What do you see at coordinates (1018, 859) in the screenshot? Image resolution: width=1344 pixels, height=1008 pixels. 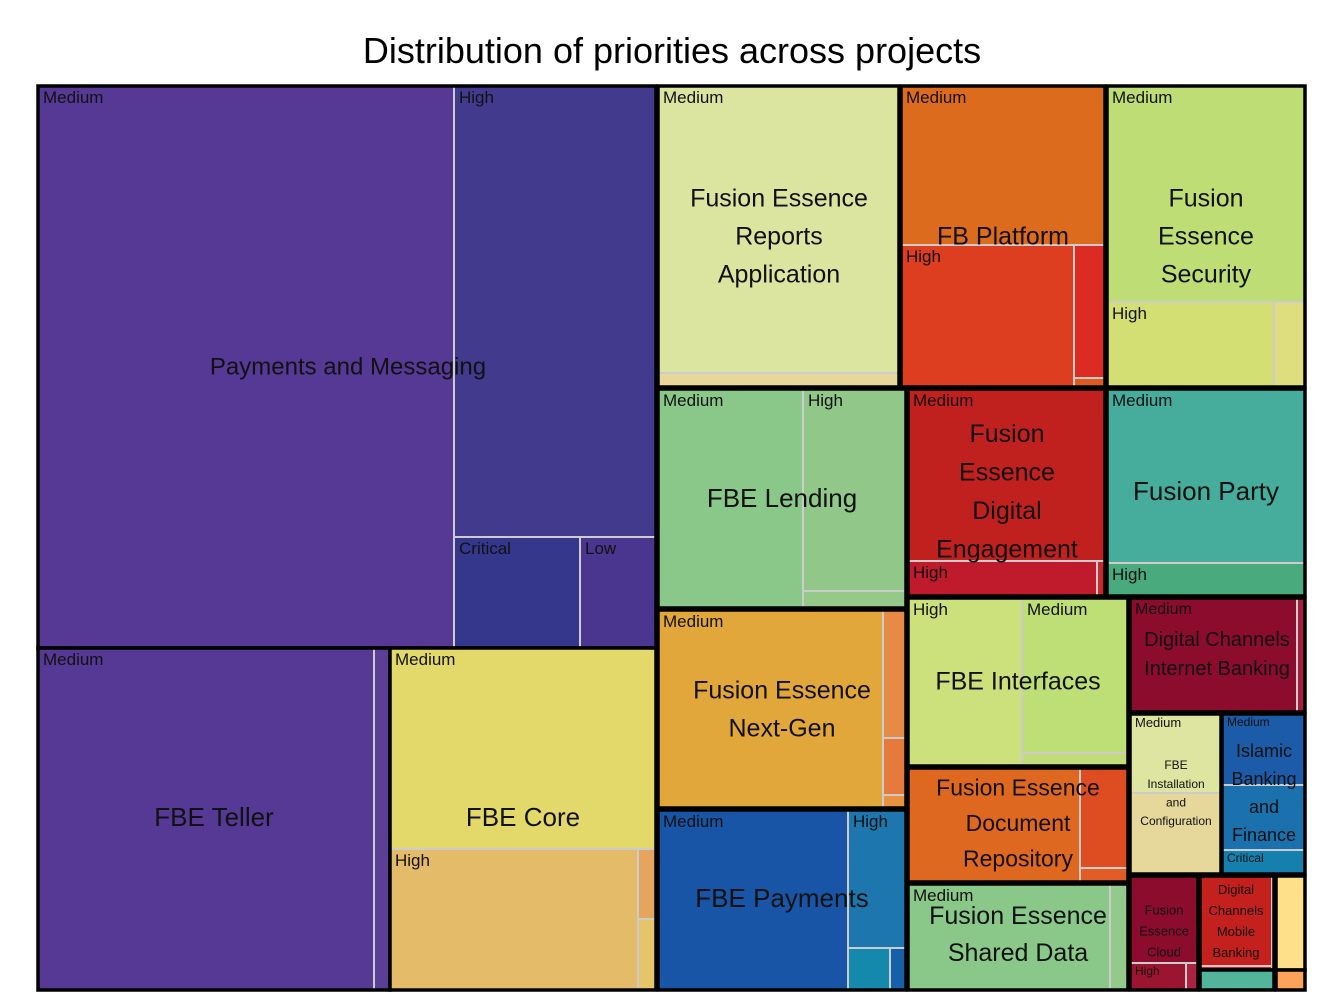 I see `project-label: Repository` at bounding box center [1018, 859].